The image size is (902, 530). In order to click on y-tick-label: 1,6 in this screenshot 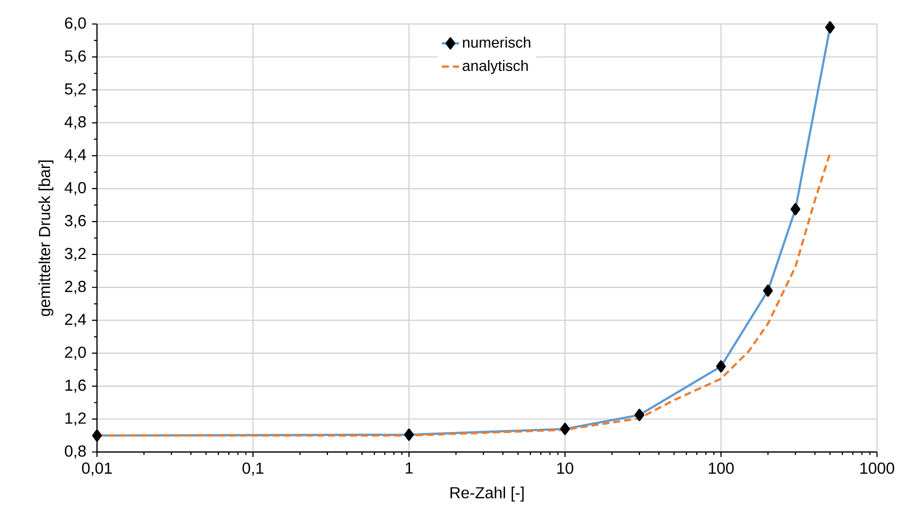, I will do `click(75, 386)`.